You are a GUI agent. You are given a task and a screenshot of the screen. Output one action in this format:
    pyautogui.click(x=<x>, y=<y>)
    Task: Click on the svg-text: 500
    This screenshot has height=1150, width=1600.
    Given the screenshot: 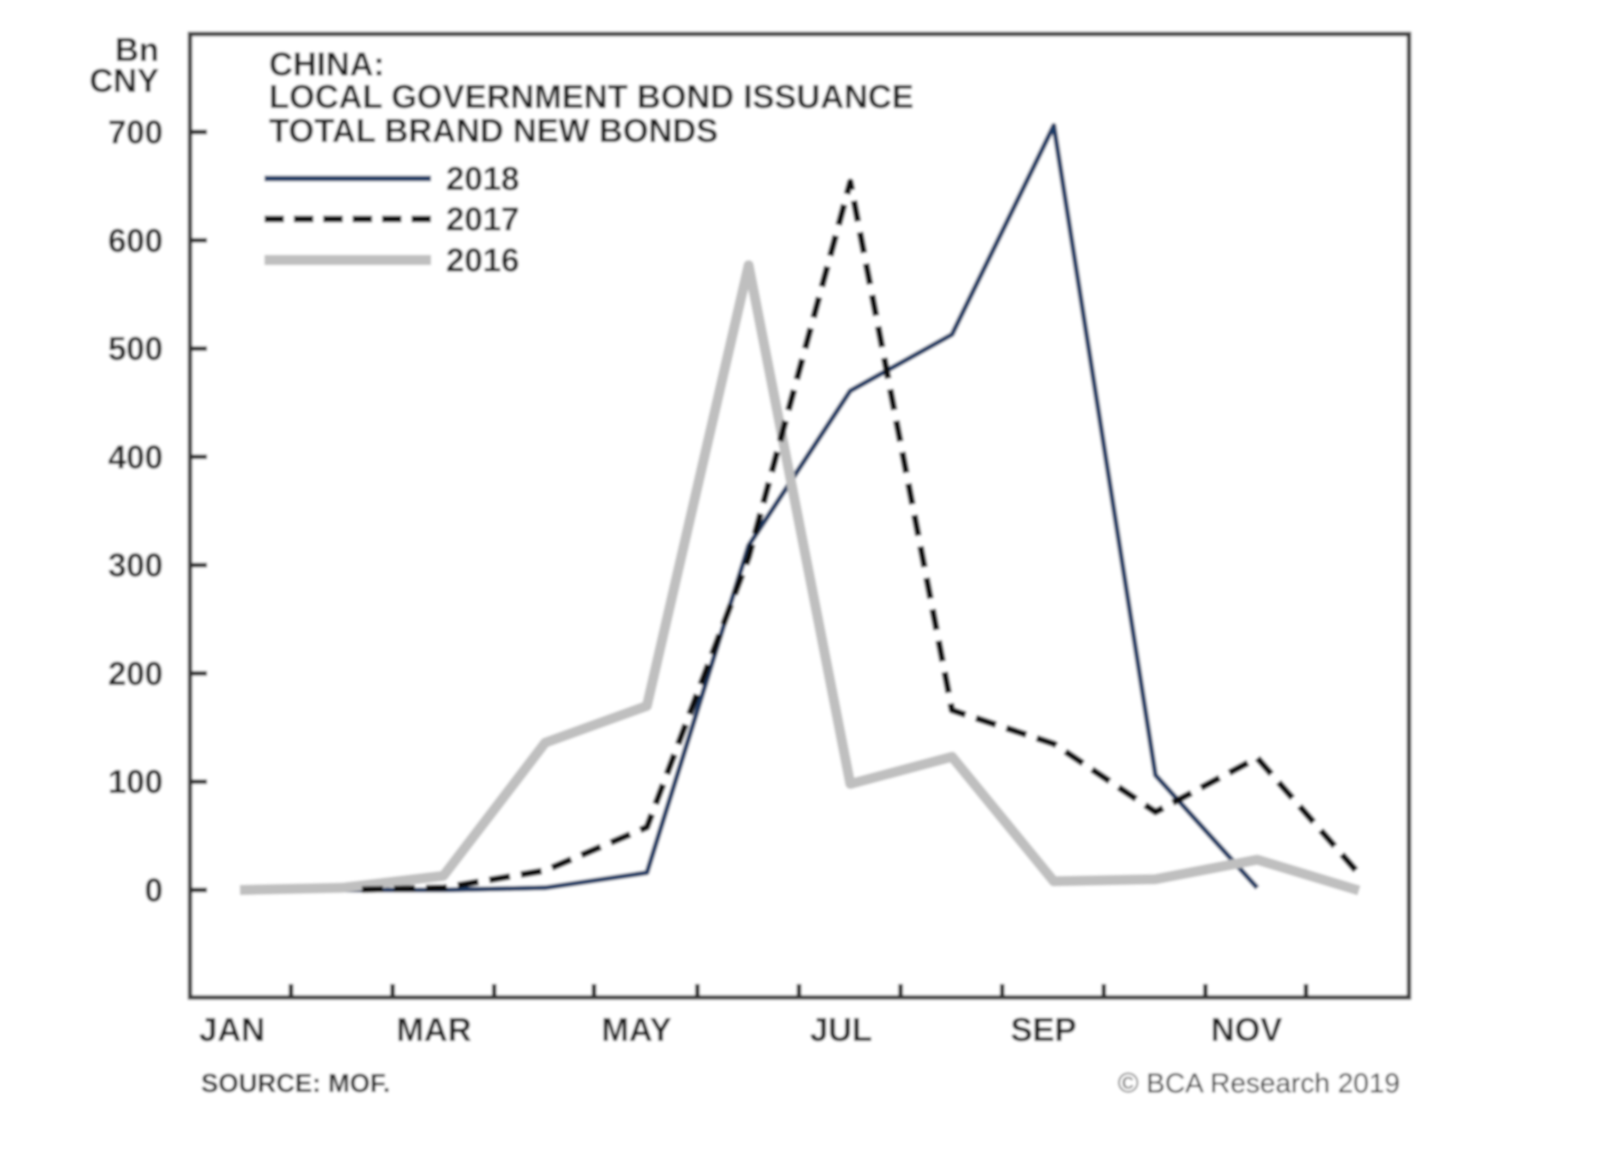 What is the action you would take?
    pyautogui.click(x=135, y=348)
    